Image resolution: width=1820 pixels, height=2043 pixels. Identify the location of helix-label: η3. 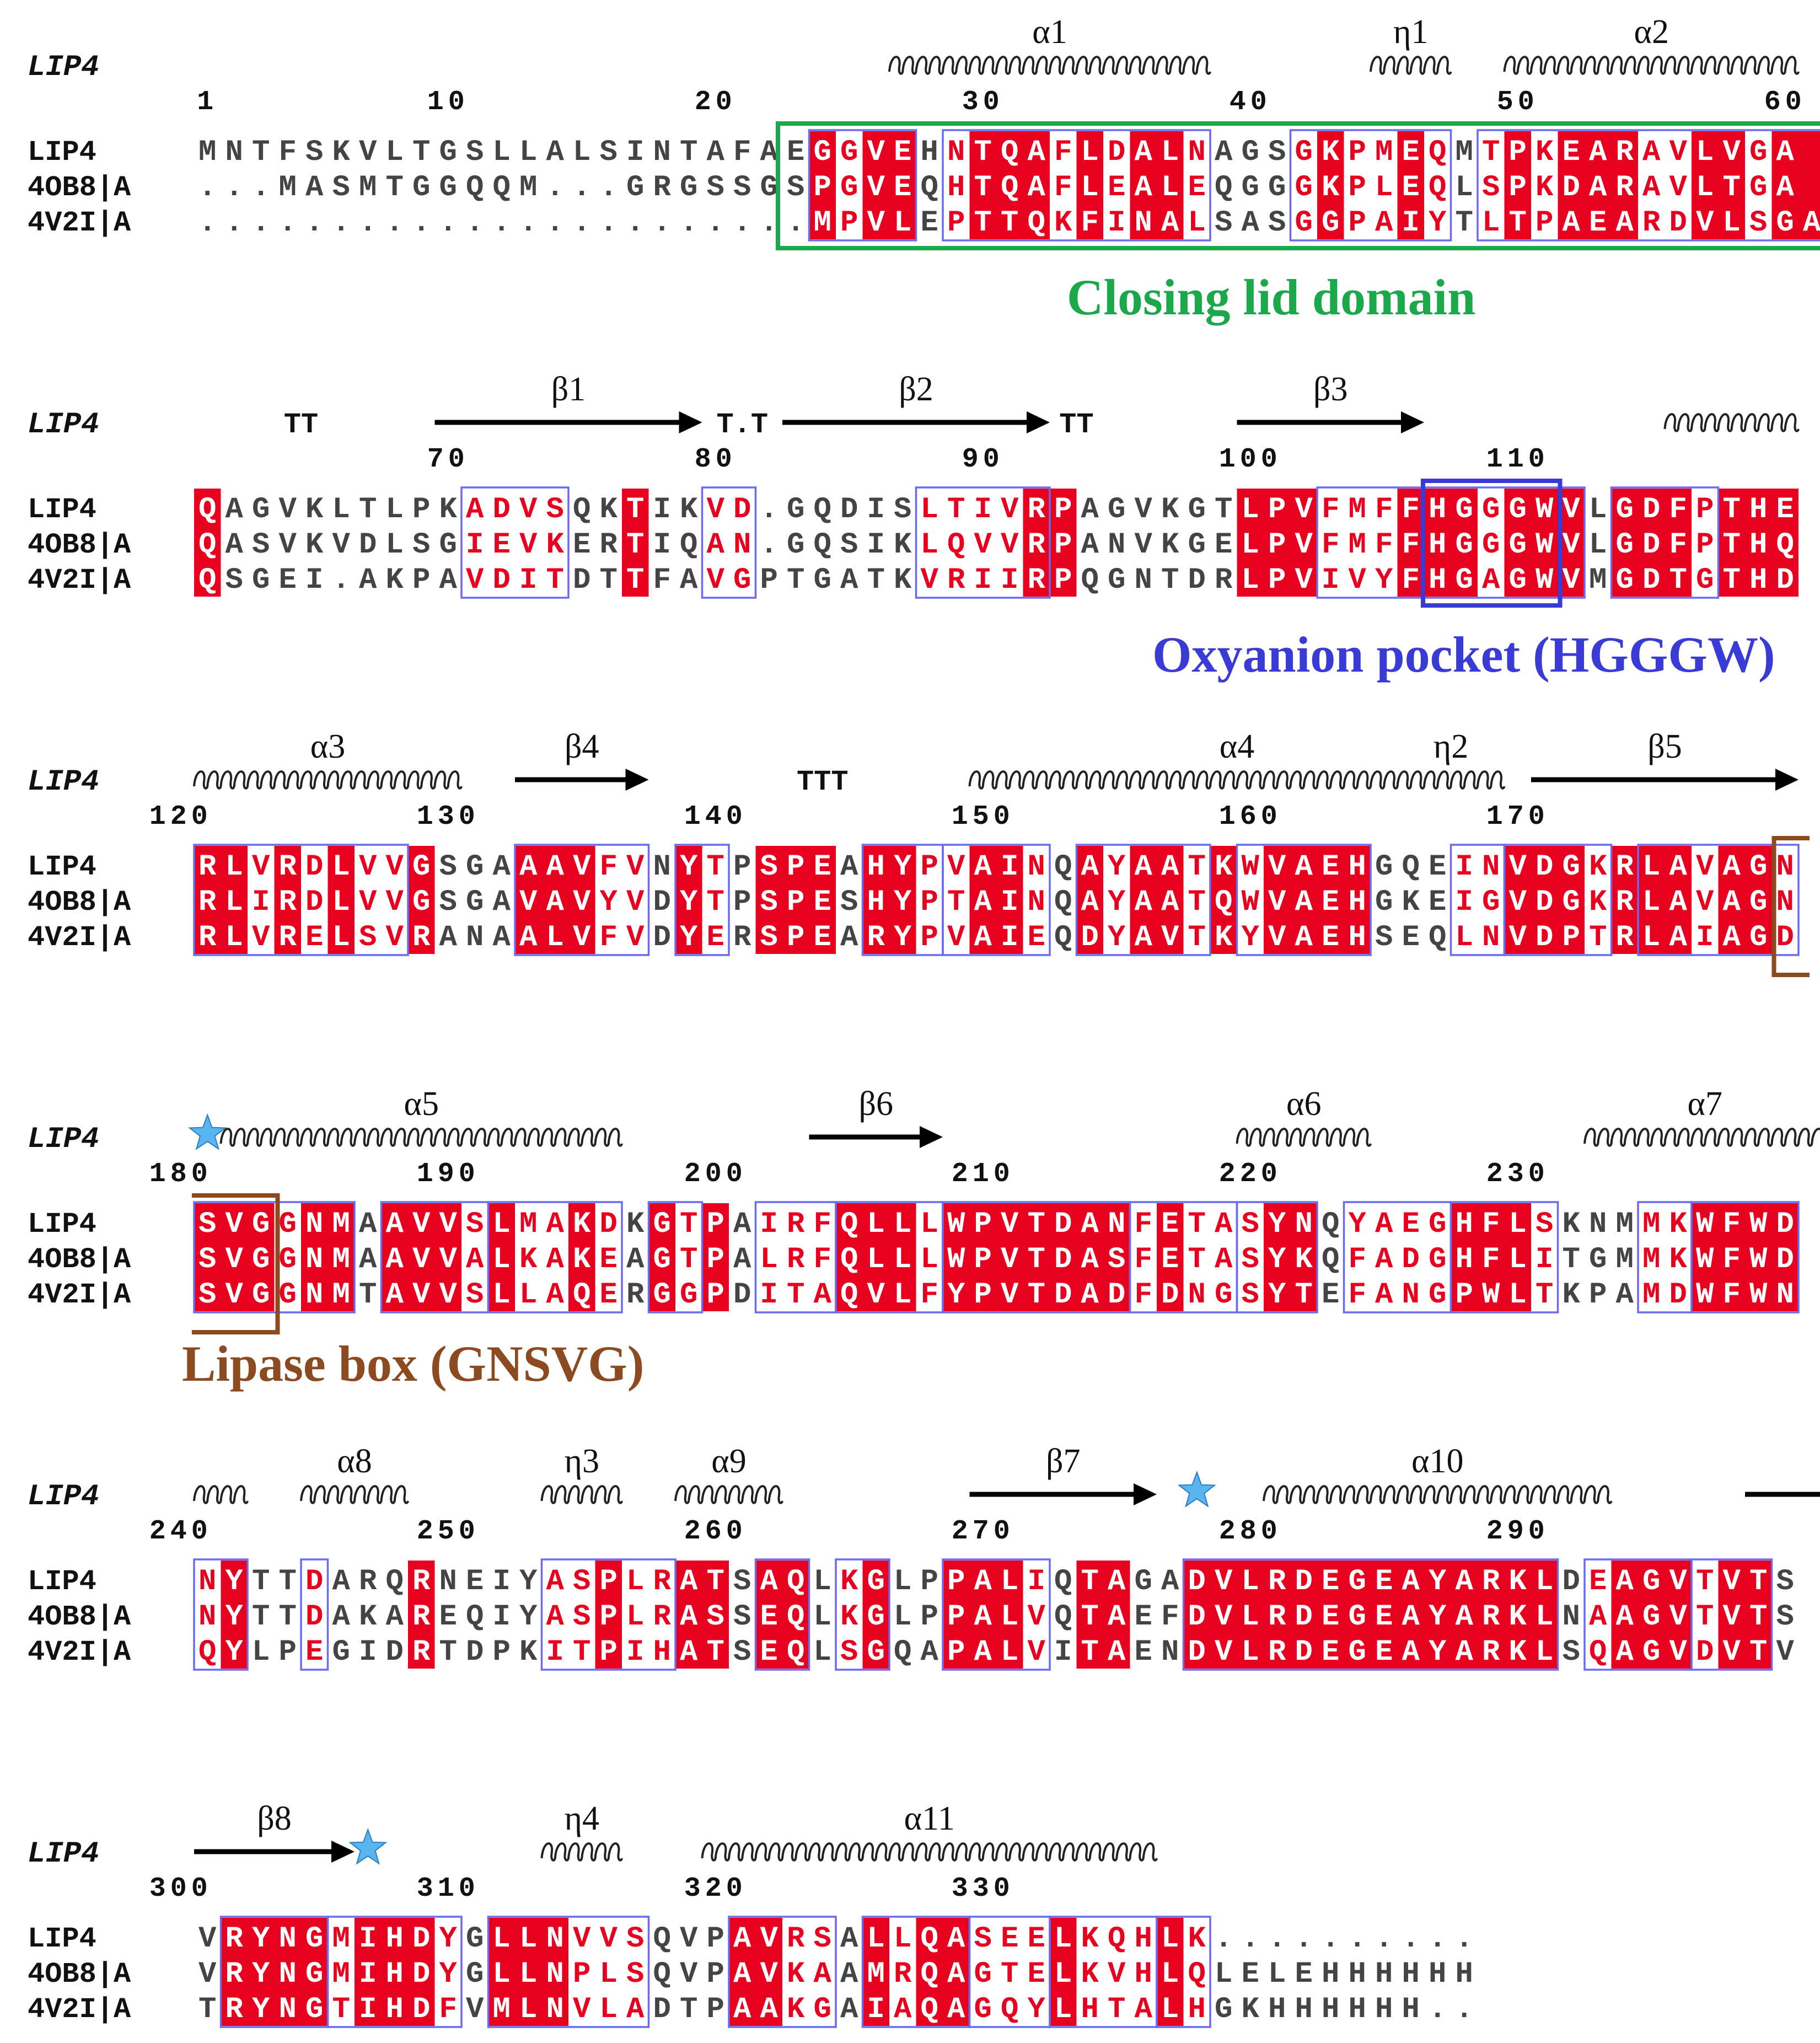
(582, 1461).